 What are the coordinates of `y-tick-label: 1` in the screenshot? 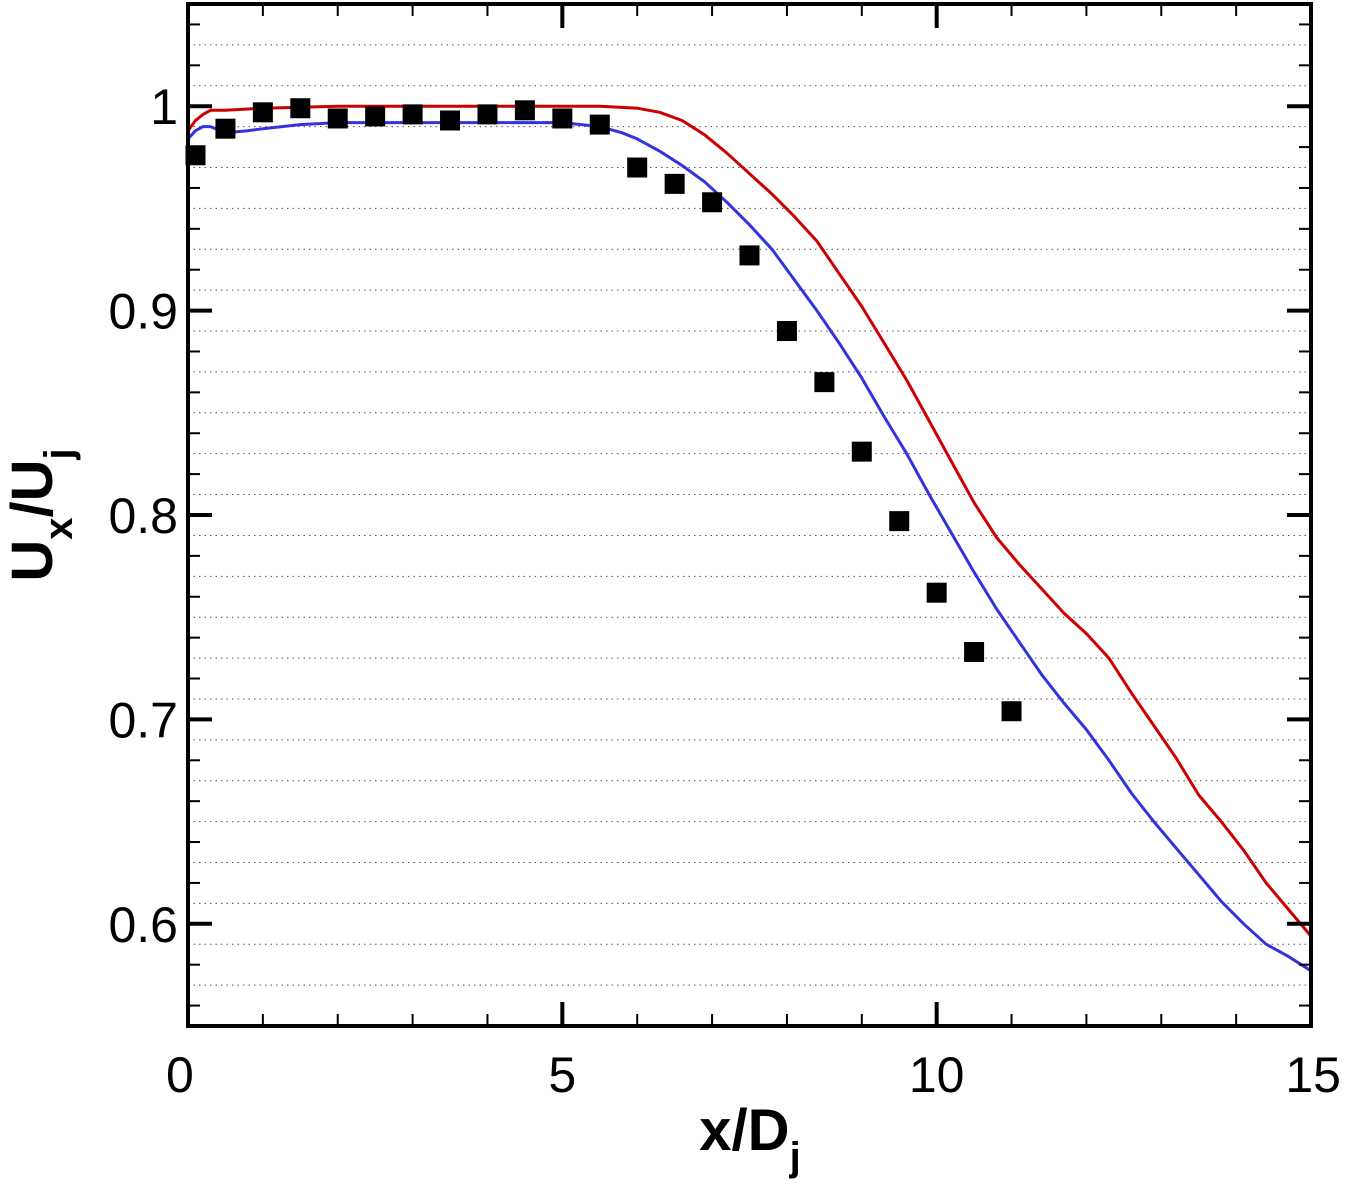 It's located at (164, 107).